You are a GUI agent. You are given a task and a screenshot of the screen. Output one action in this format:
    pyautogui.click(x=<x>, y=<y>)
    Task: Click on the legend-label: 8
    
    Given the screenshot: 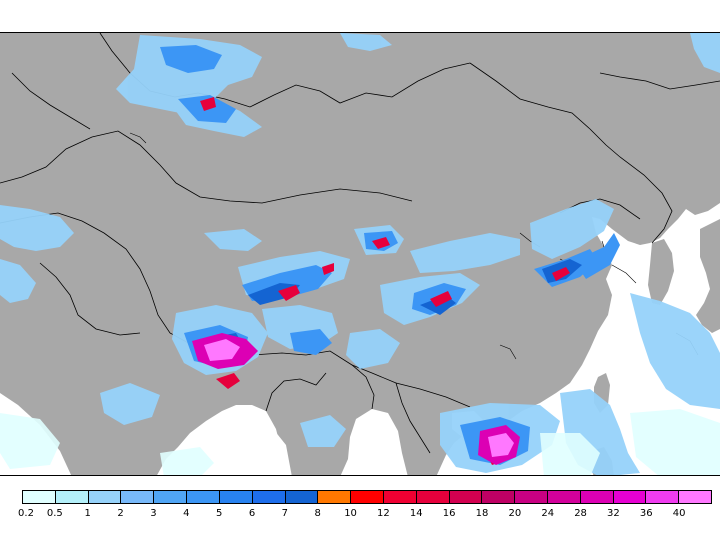 What is the action you would take?
    pyautogui.click(x=317, y=513)
    